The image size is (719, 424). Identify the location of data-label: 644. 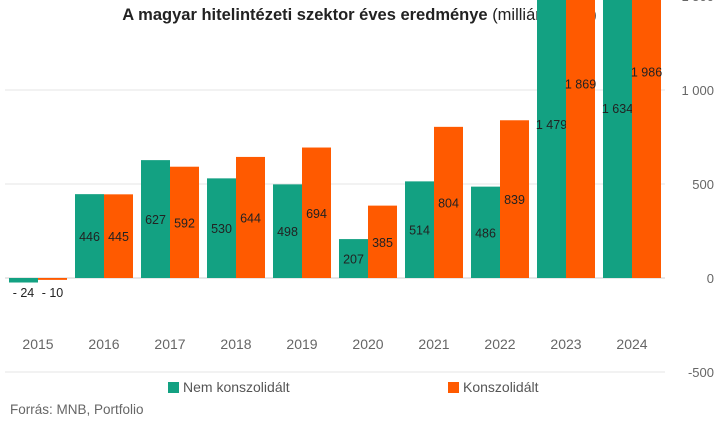
(250, 218).